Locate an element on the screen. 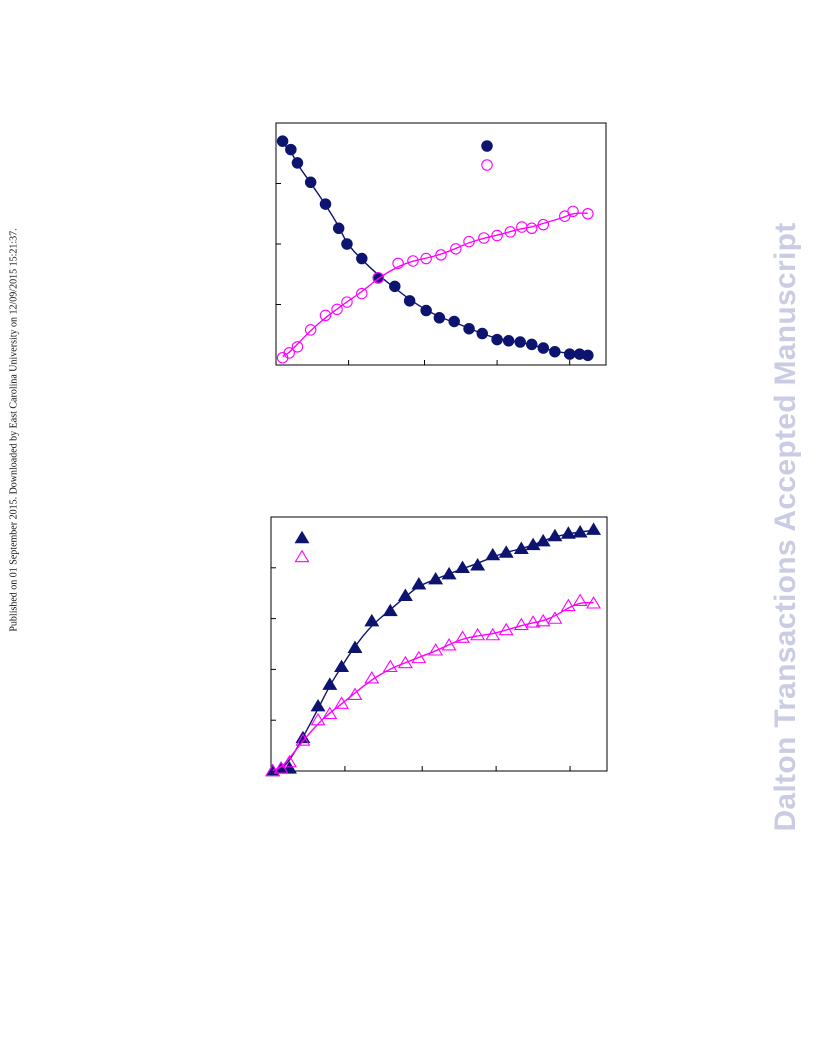 The width and height of the screenshot is (816, 1056). plot-frame is located at coordinates (439, 644).